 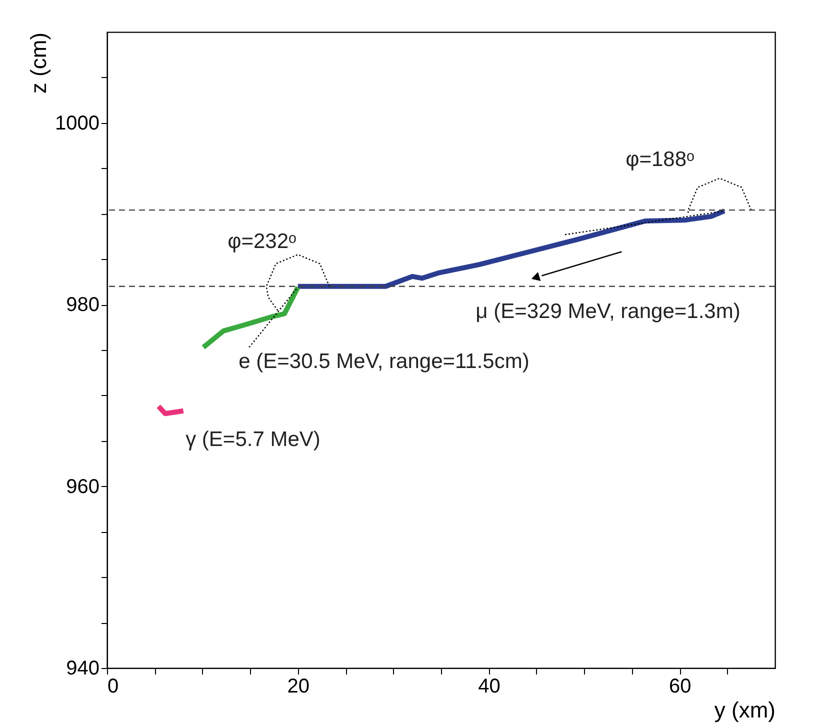 I want to click on annotation: γ (E=5.7 MeV), so click(x=253, y=439).